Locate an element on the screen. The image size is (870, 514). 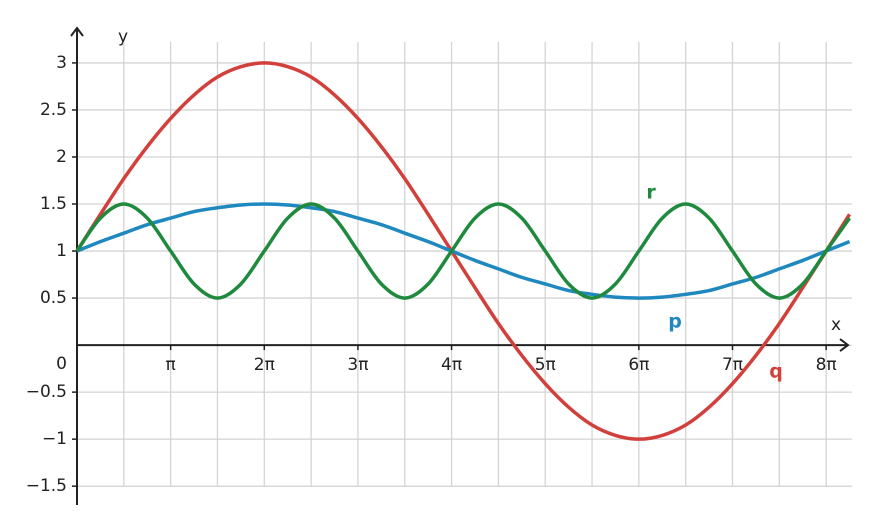
y-tick-label: 0 is located at coordinates (61, 364).